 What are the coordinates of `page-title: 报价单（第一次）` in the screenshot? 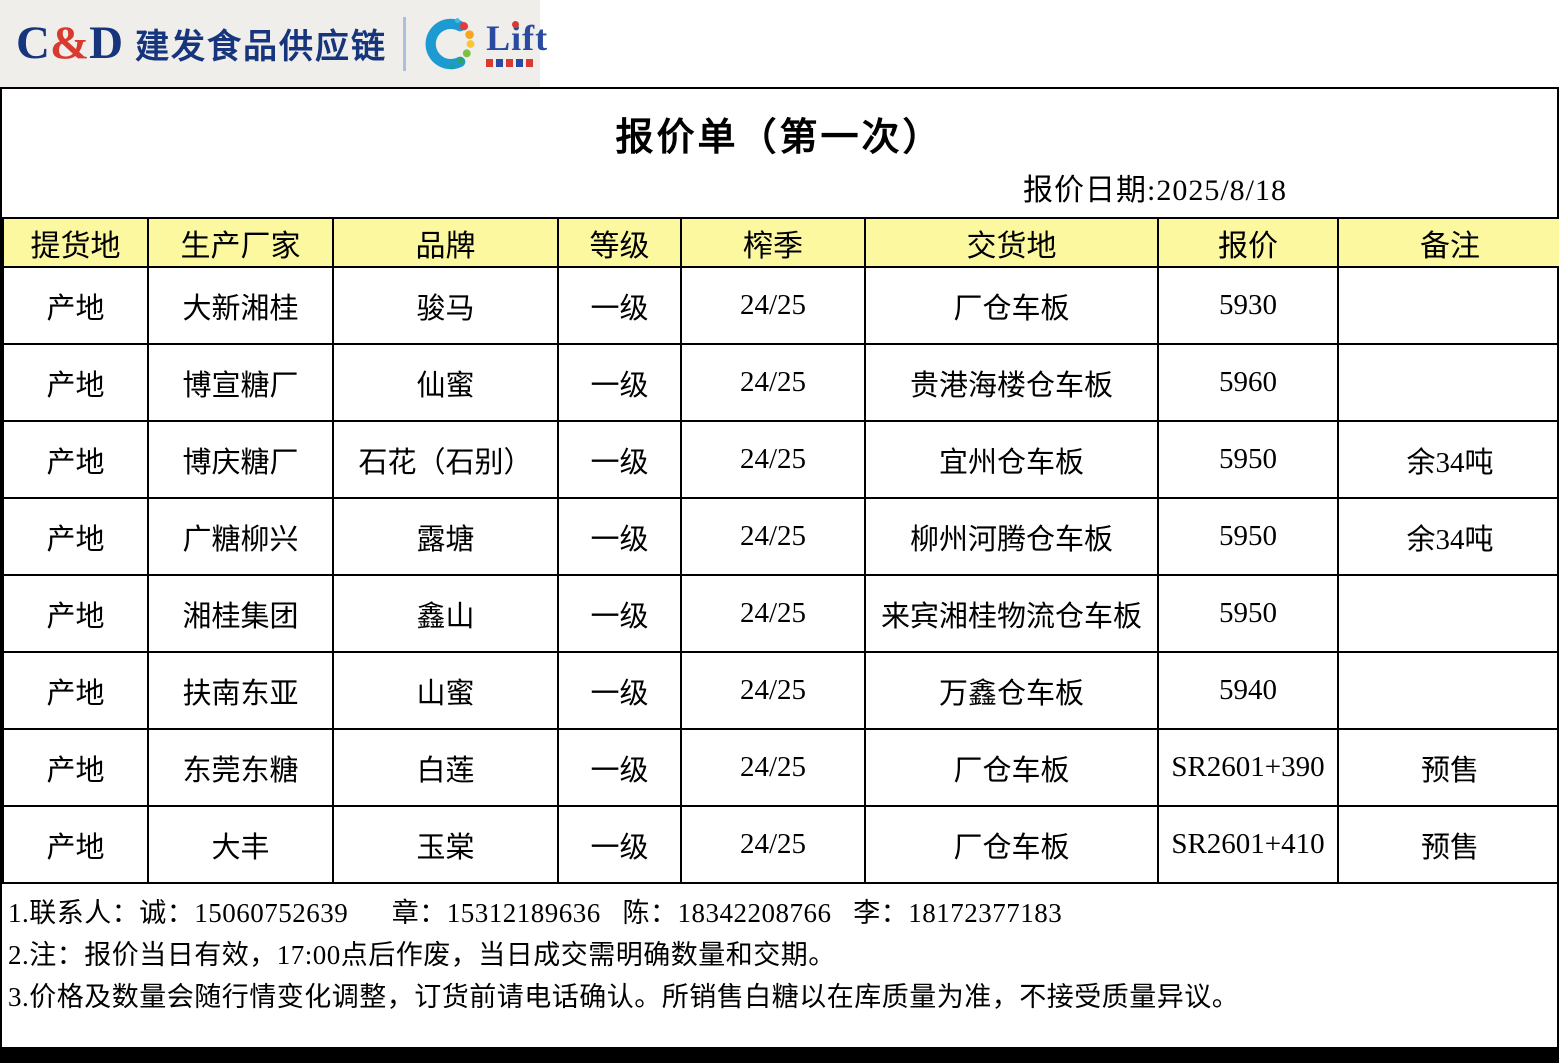 It's located at (779, 138).